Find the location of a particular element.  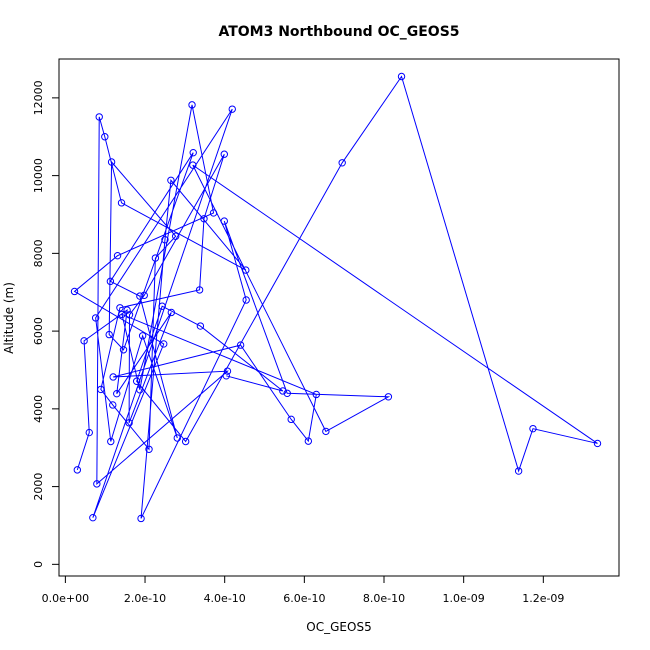

y-tick-label: 8000 is located at coordinates (38, 253).